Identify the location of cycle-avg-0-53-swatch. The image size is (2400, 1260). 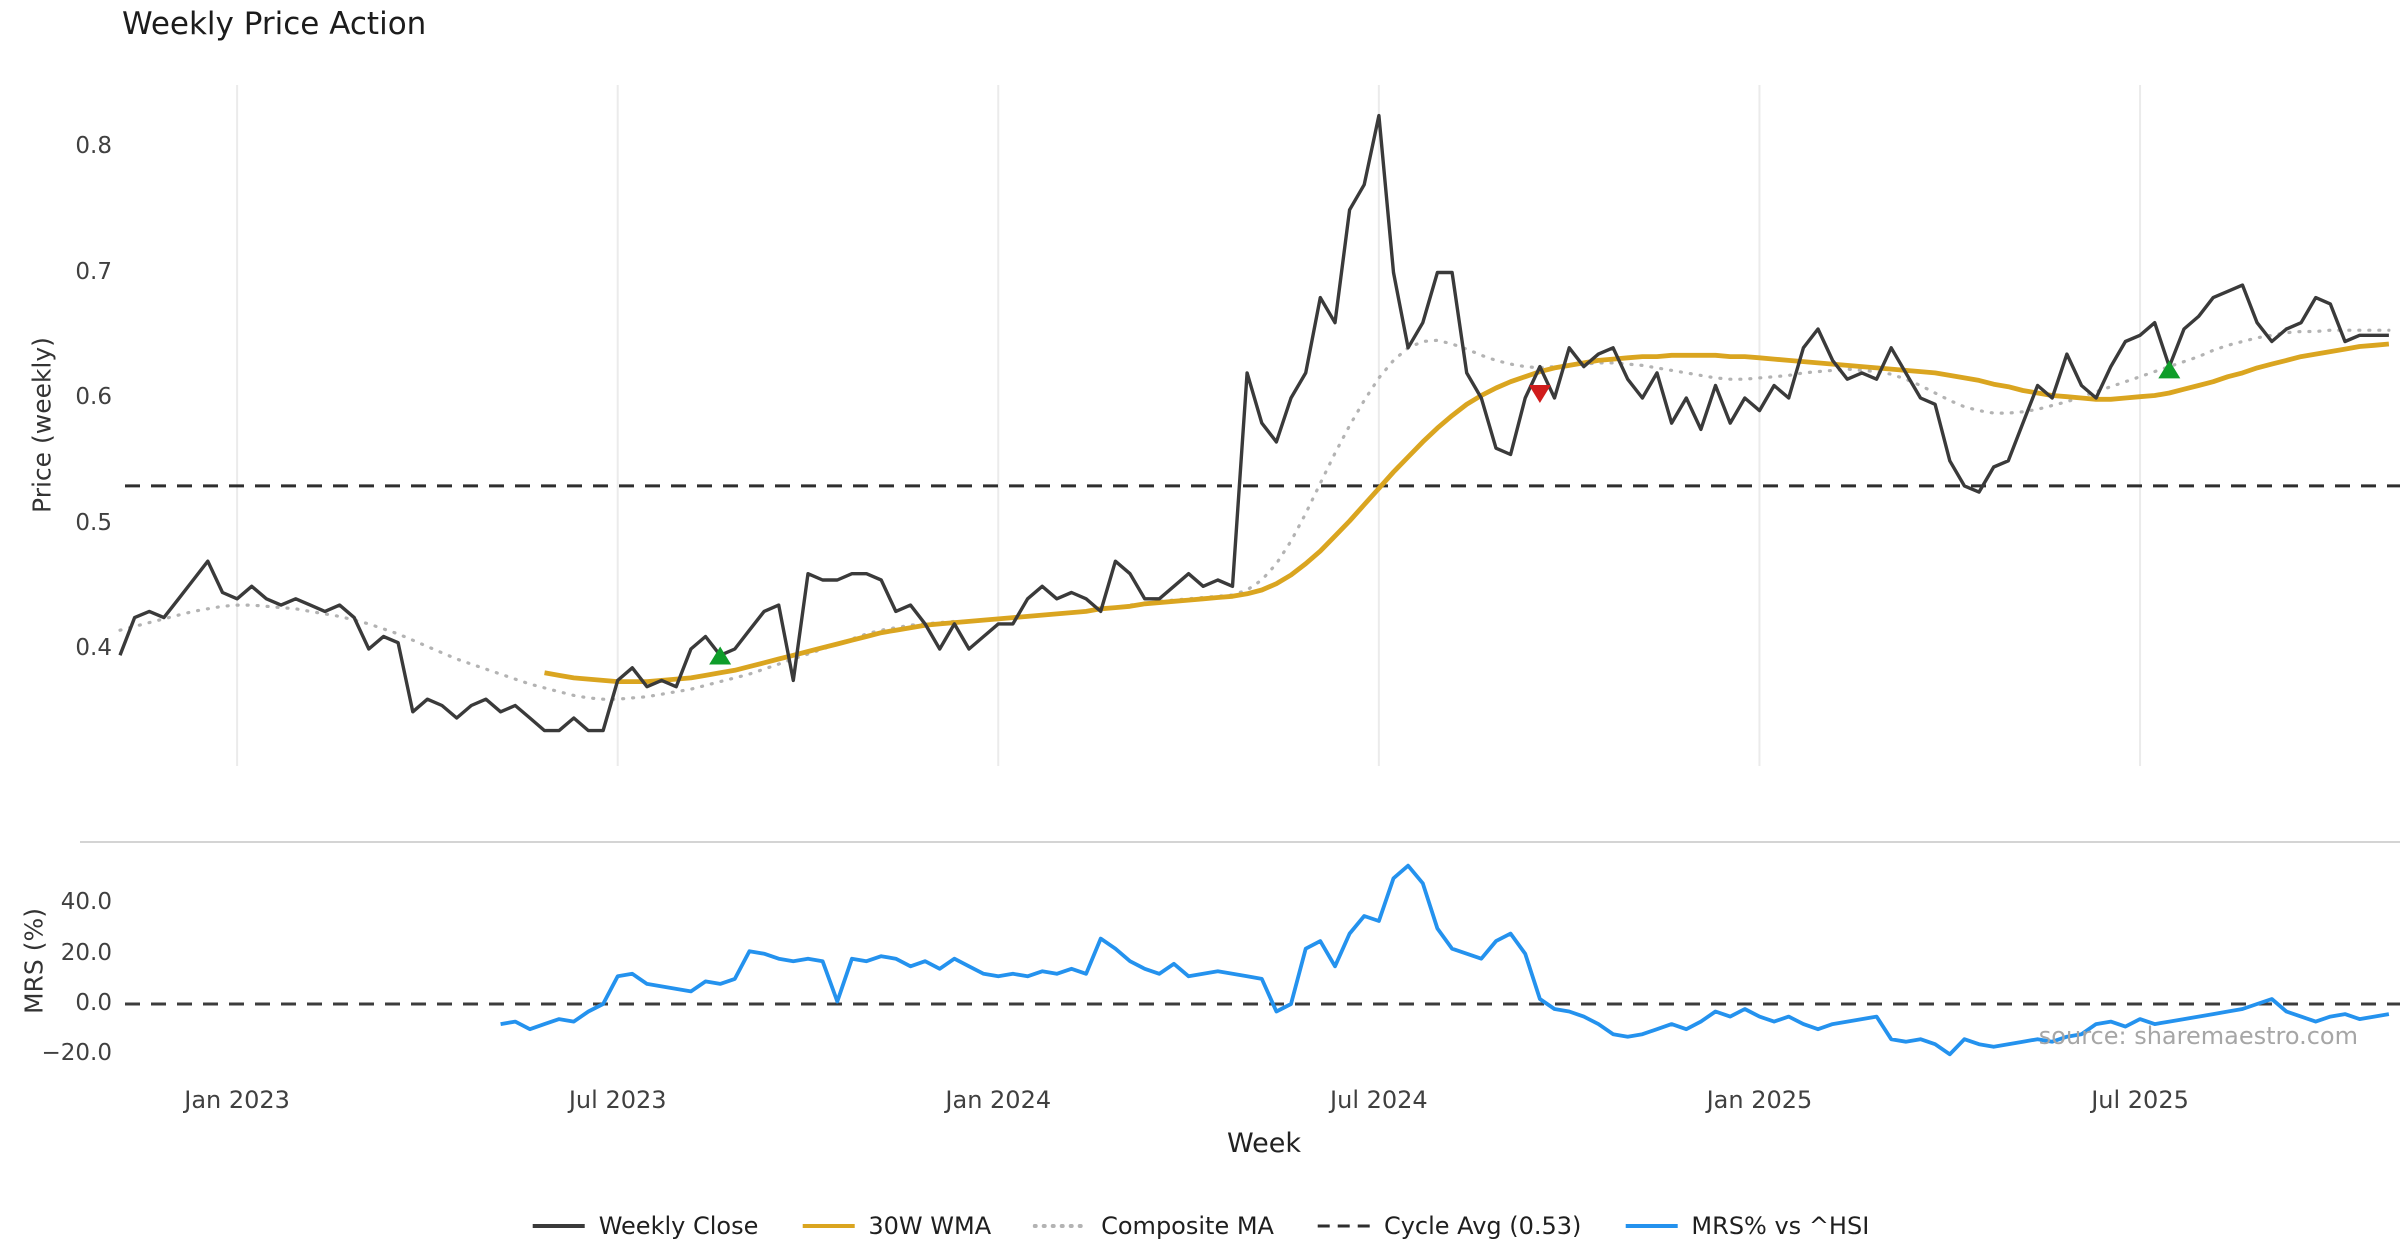
(1343, 1226).